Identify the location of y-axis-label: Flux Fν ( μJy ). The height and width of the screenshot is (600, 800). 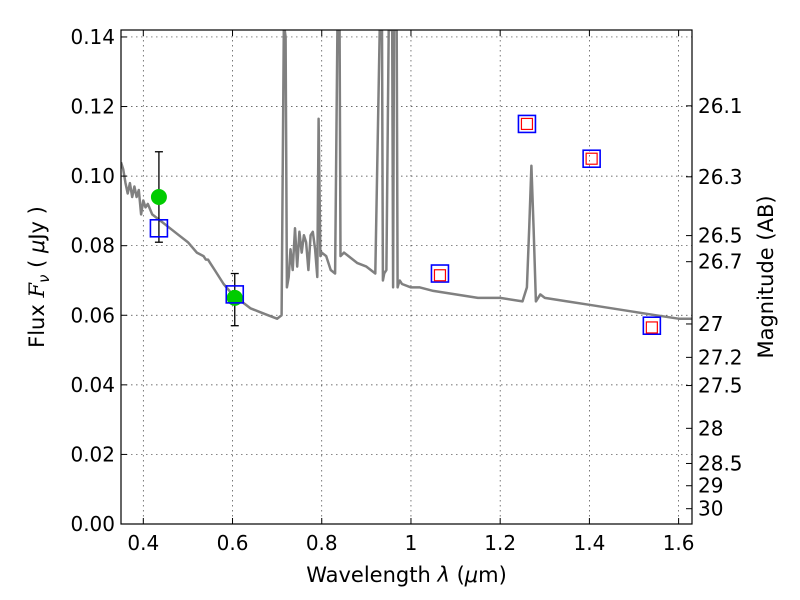
(39, 277).